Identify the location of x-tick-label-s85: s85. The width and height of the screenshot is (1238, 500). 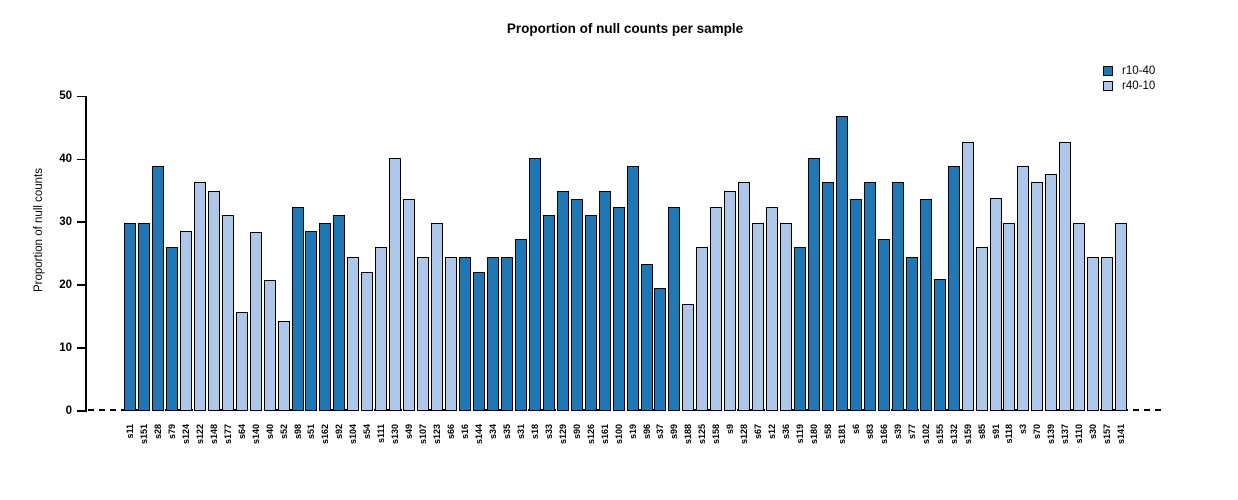
(982, 432).